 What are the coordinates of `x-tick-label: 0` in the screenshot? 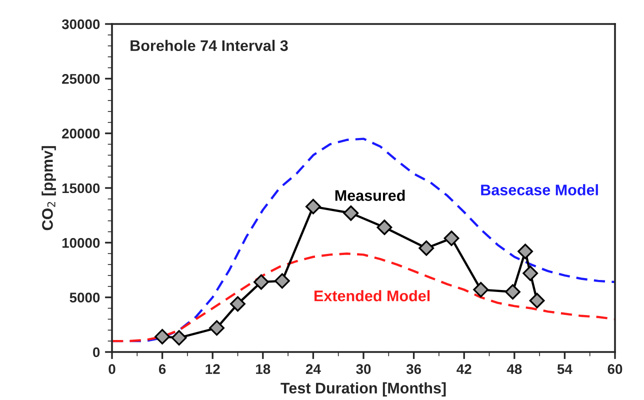 It's located at (112, 369).